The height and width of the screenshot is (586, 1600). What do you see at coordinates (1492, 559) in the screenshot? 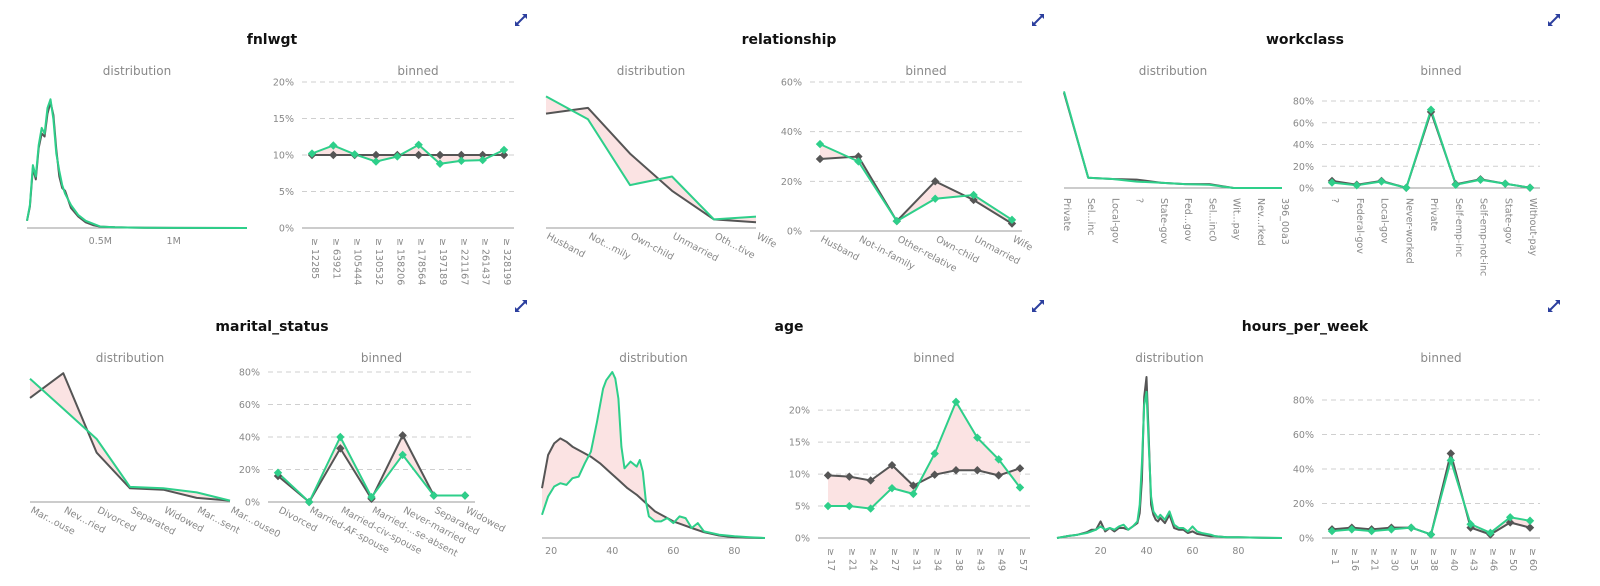
I see `x-tick-label: ≥ 46` at bounding box center [1492, 559].